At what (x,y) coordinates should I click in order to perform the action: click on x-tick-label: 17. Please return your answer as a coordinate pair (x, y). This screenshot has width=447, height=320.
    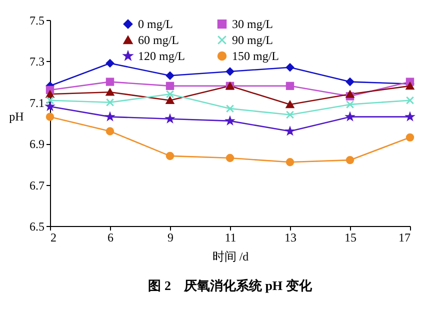
    Looking at the image, I should click on (404, 237).